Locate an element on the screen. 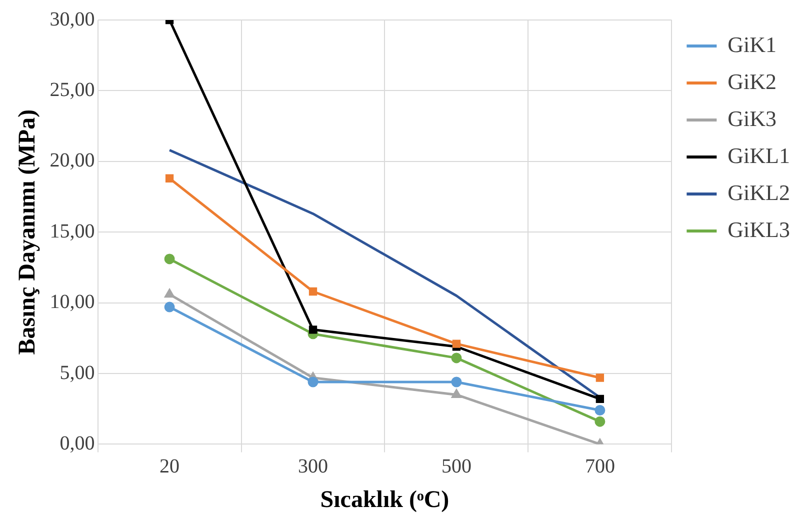 Image resolution: width=810 pixels, height=524 pixels. y-axis-title: Basınç Dayanımı (MPa) is located at coordinates (27, 232).